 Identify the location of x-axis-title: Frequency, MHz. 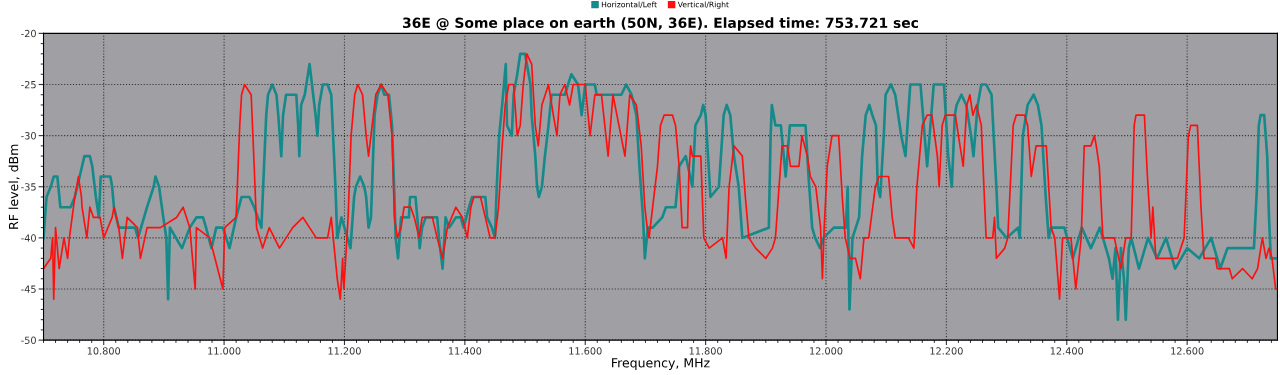
(661, 364).